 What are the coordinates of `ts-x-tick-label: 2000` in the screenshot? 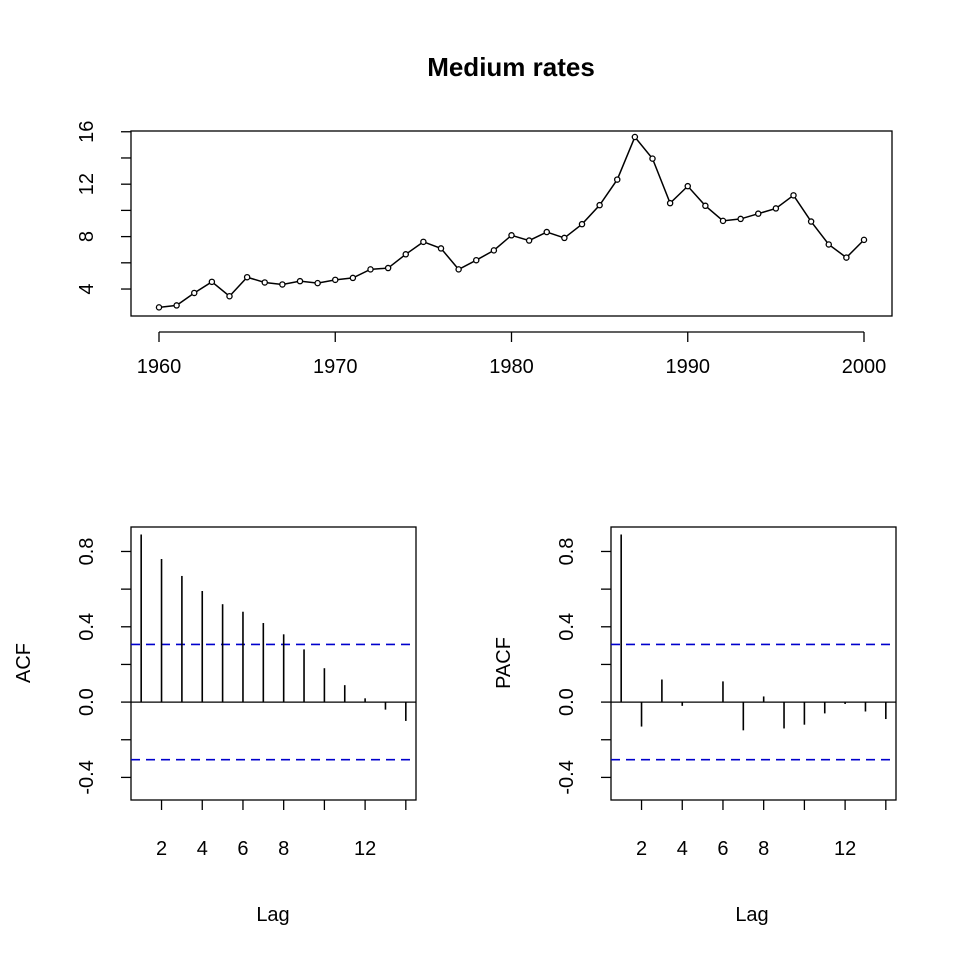 It's located at (864, 367).